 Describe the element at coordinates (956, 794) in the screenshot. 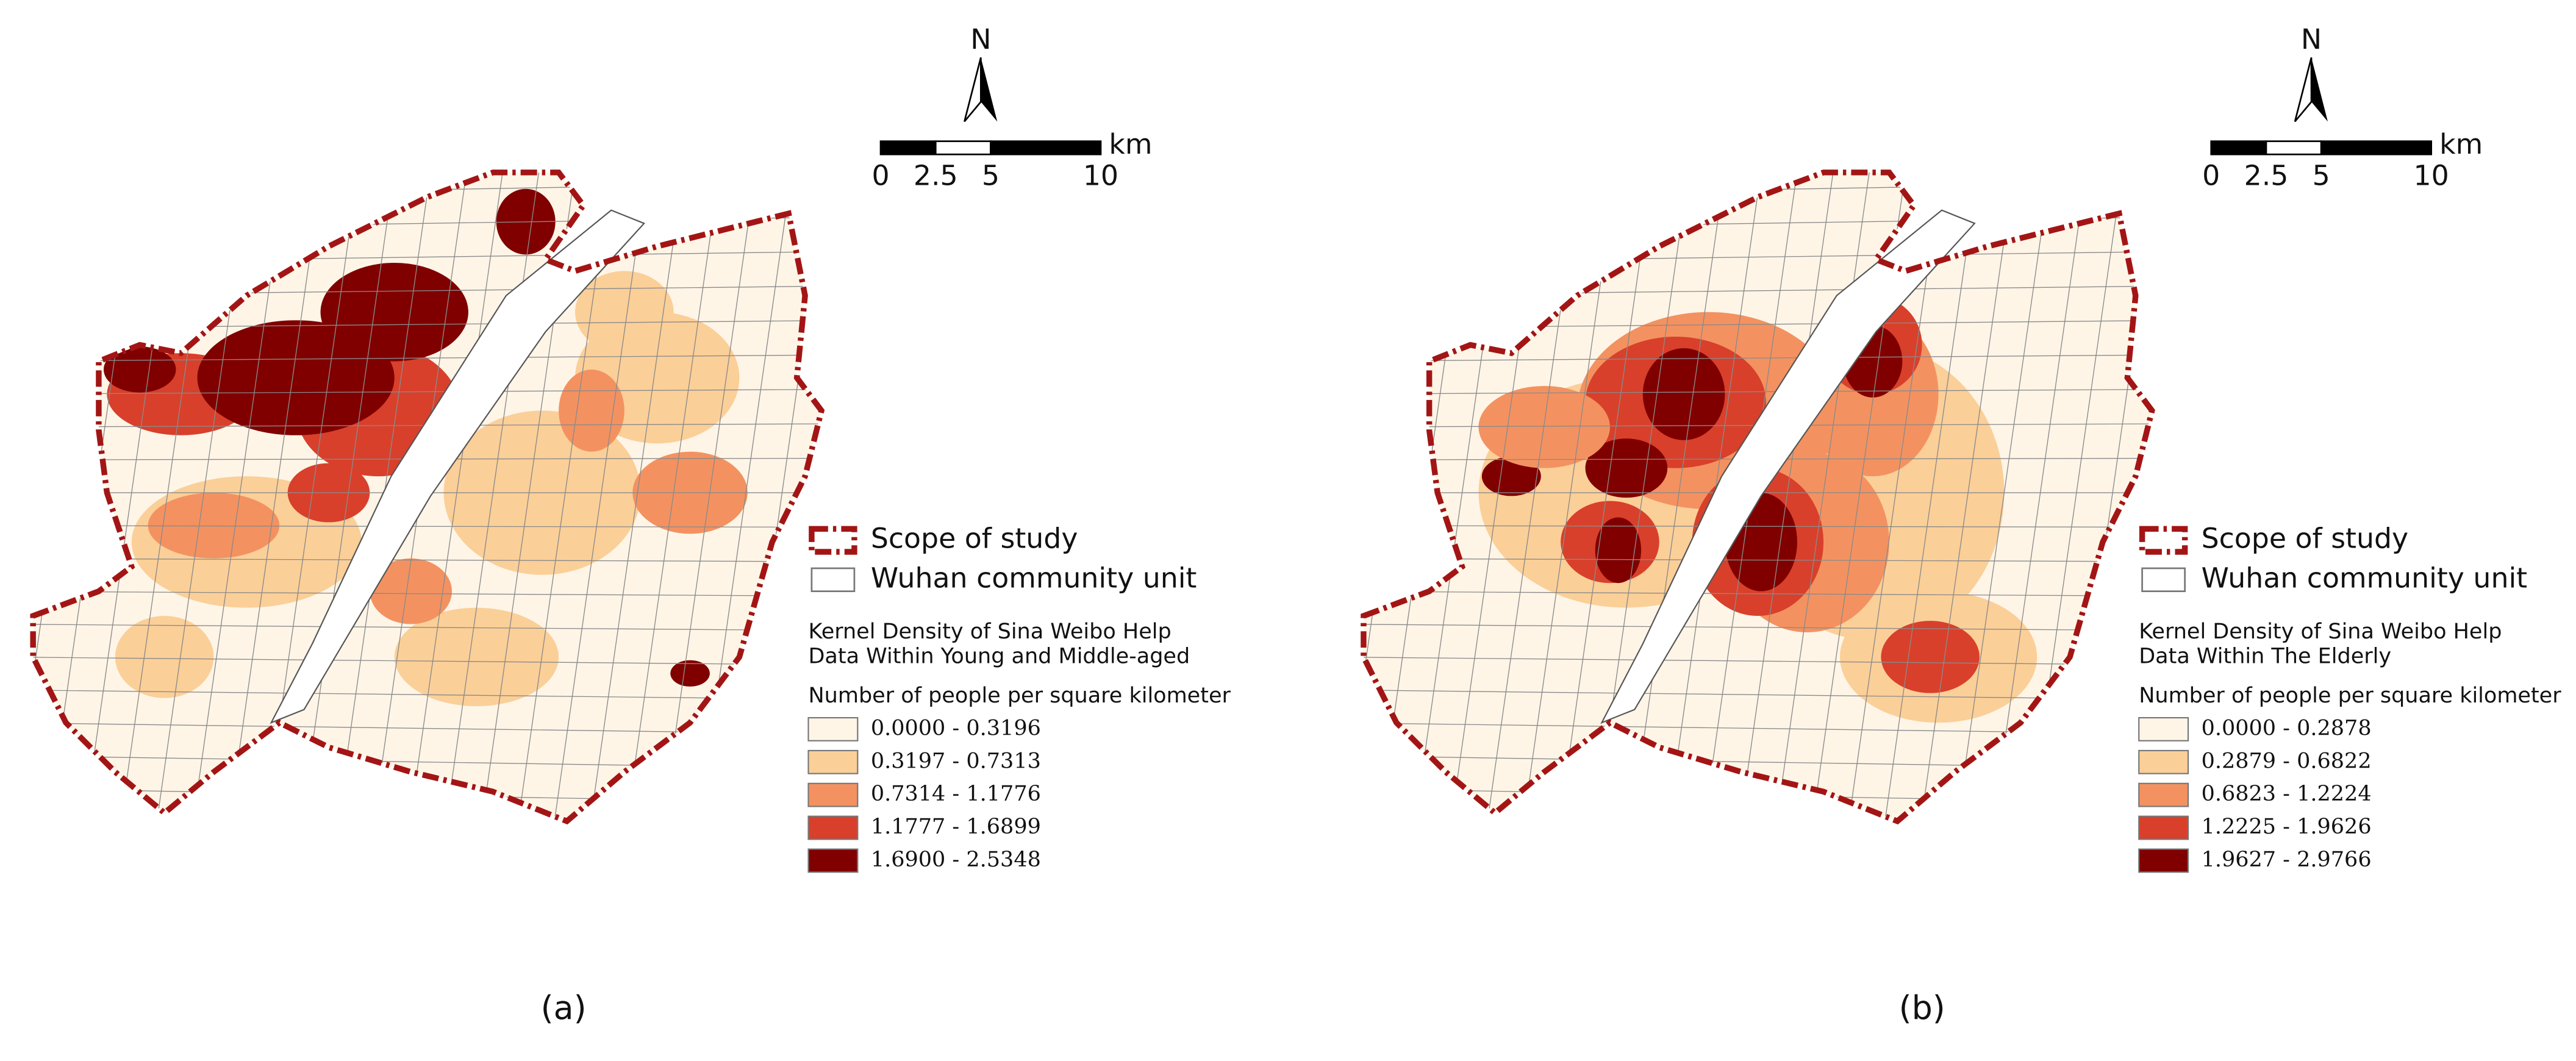

I see `class-label: 0.7314 - 1.1776` at that location.